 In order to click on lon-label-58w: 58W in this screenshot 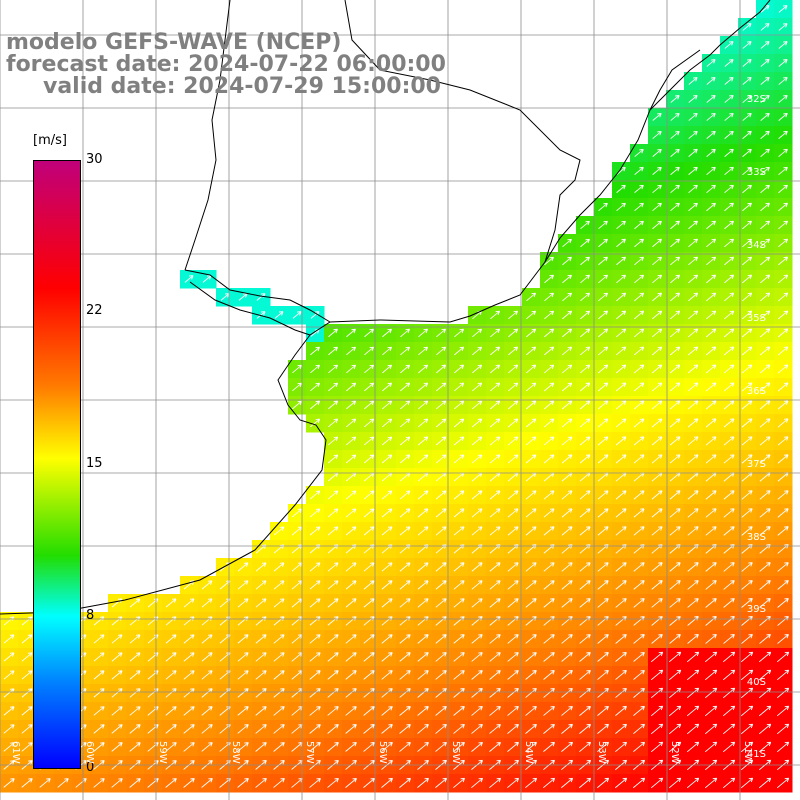, I will do `click(235, 752)`.